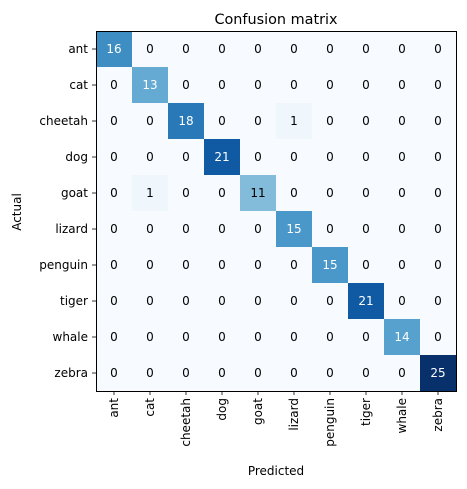 The height and width of the screenshot is (489, 467). What do you see at coordinates (185, 121) in the screenshot?
I see `cell-value-label: 18` at bounding box center [185, 121].